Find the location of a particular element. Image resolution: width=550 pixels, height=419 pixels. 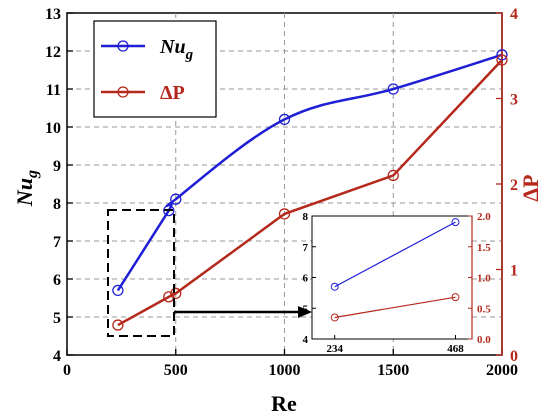

inset-left-y-tick-label: 8 is located at coordinates (306, 217).